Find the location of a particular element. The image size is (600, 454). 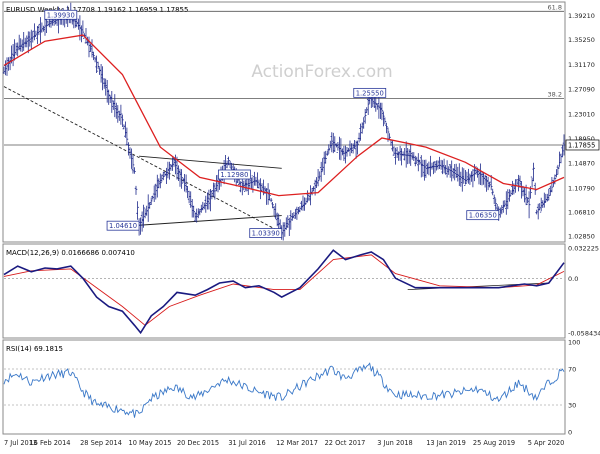

price-annotation-label: 1.04610 is located at coordinates (123, 226).